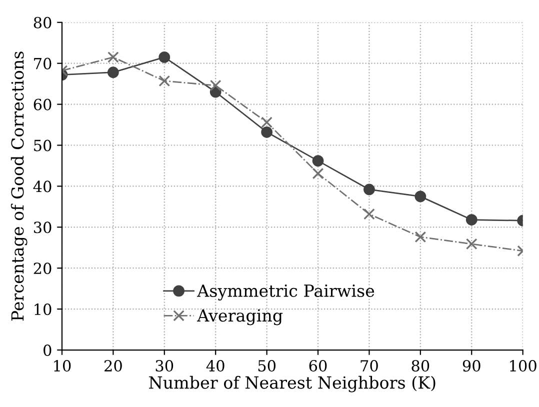  I want to click on x-tick-label: 50, so click(267, 366).